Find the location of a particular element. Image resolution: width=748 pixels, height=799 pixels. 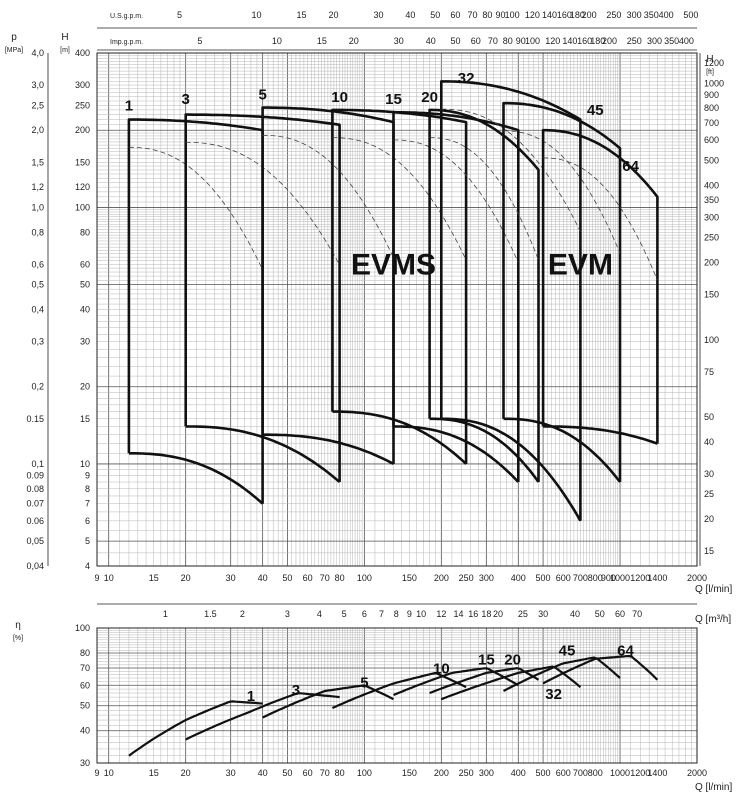

usgpm-tick-label: 350 is located at coordinates (651, 15).